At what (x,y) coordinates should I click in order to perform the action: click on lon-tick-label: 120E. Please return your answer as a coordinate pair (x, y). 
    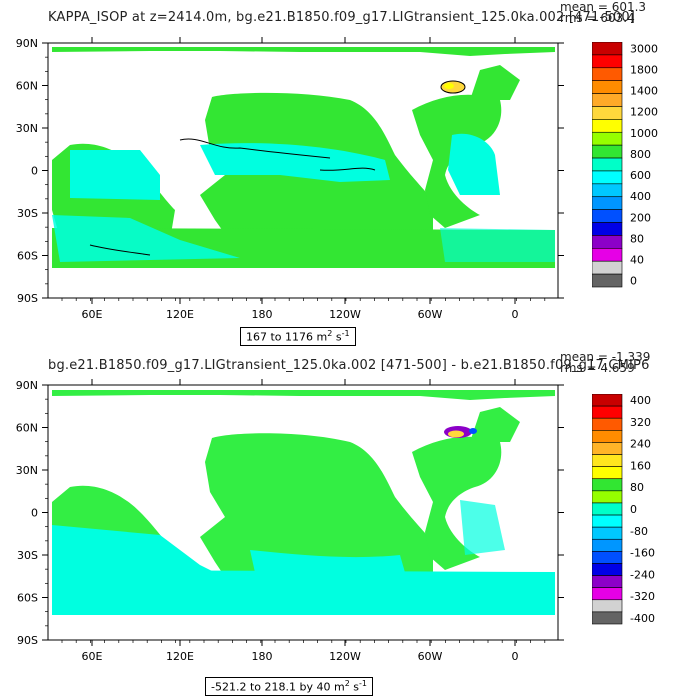
    Looking at the image, I should click on (180, 314).